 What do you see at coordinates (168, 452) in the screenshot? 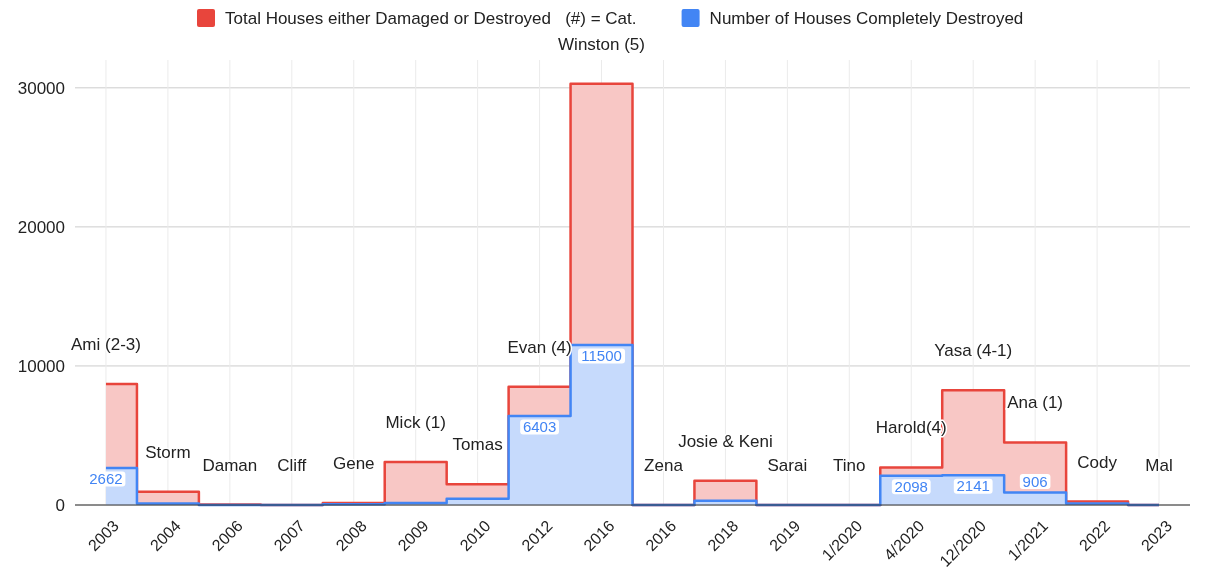
I see `annotation: Storm` at bounding box center [168, 452].